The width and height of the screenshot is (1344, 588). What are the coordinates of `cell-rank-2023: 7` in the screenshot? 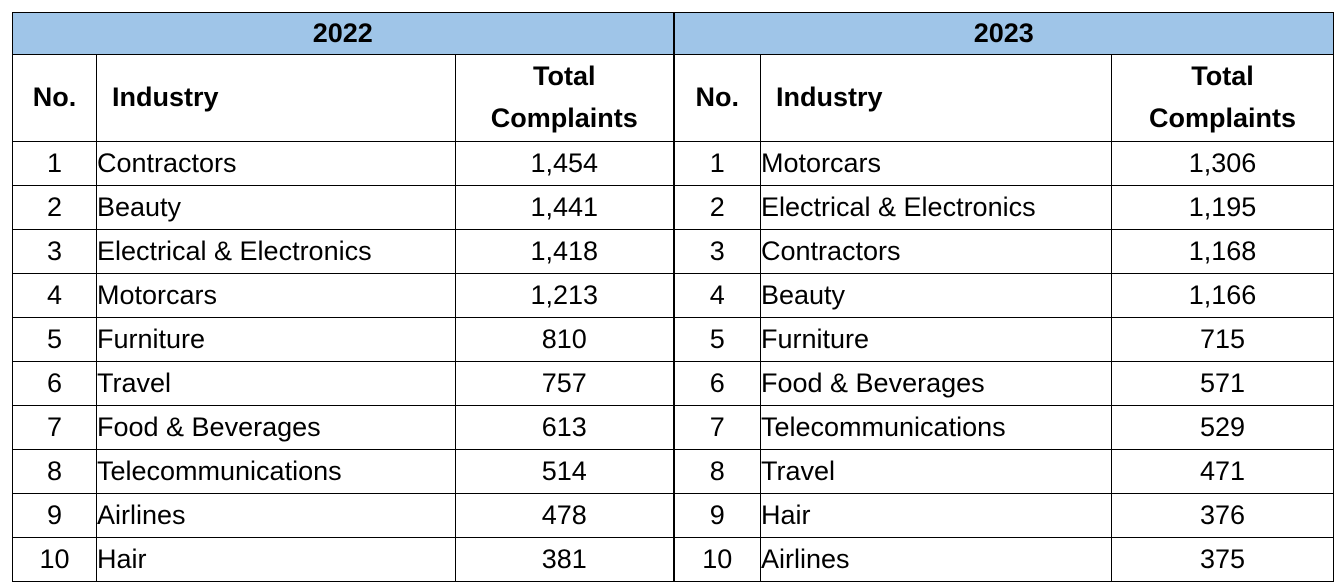 It's located at (716, 427).